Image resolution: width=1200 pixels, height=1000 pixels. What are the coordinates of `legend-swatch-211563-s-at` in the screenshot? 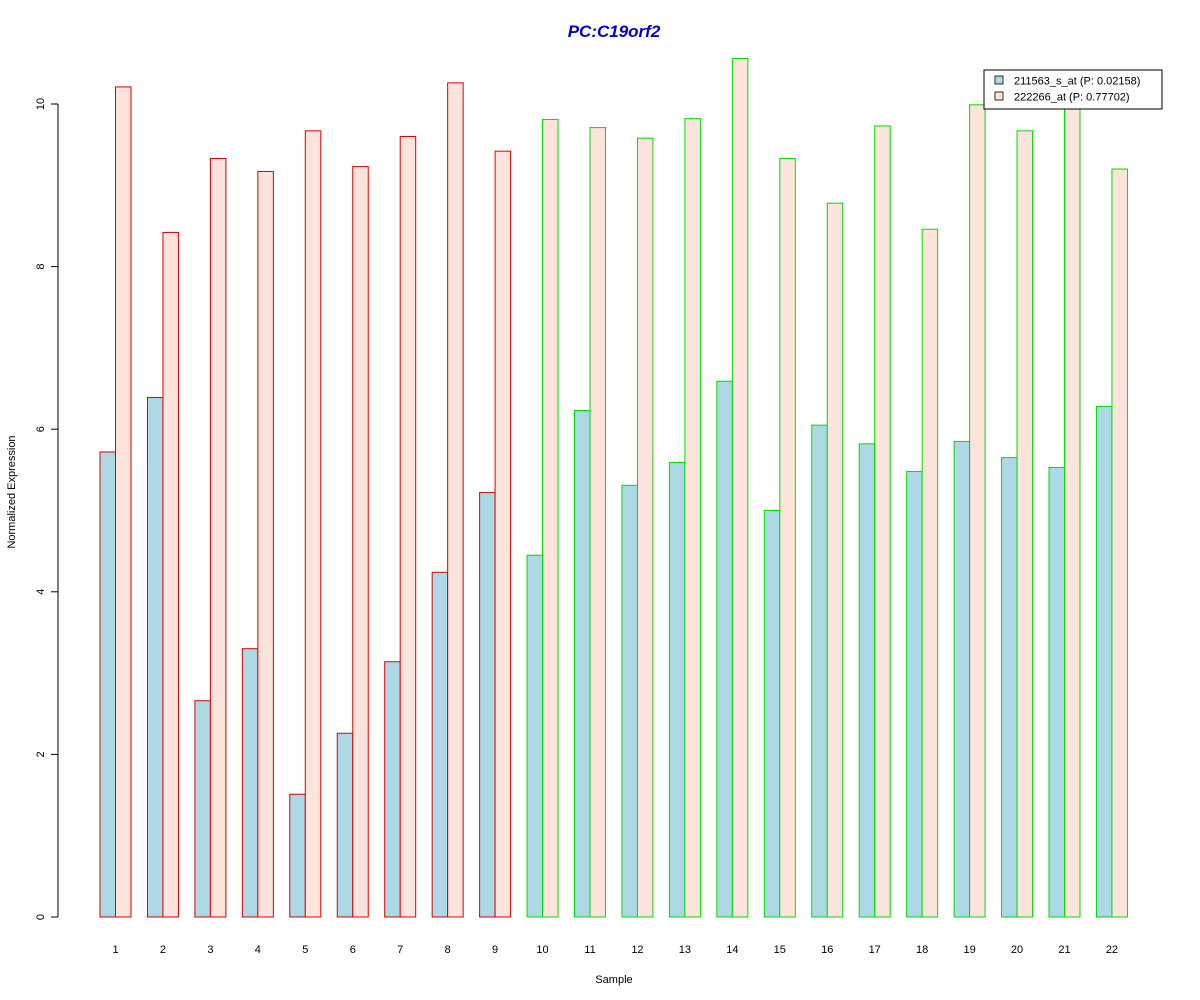 It's located at (999, 80).